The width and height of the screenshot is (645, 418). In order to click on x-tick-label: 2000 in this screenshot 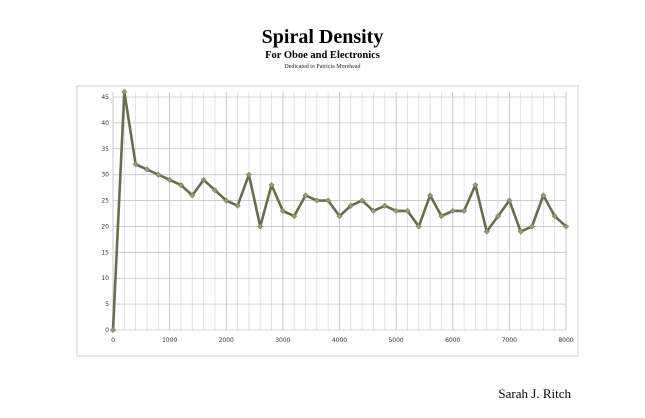, I will do `click(226, 340)`.